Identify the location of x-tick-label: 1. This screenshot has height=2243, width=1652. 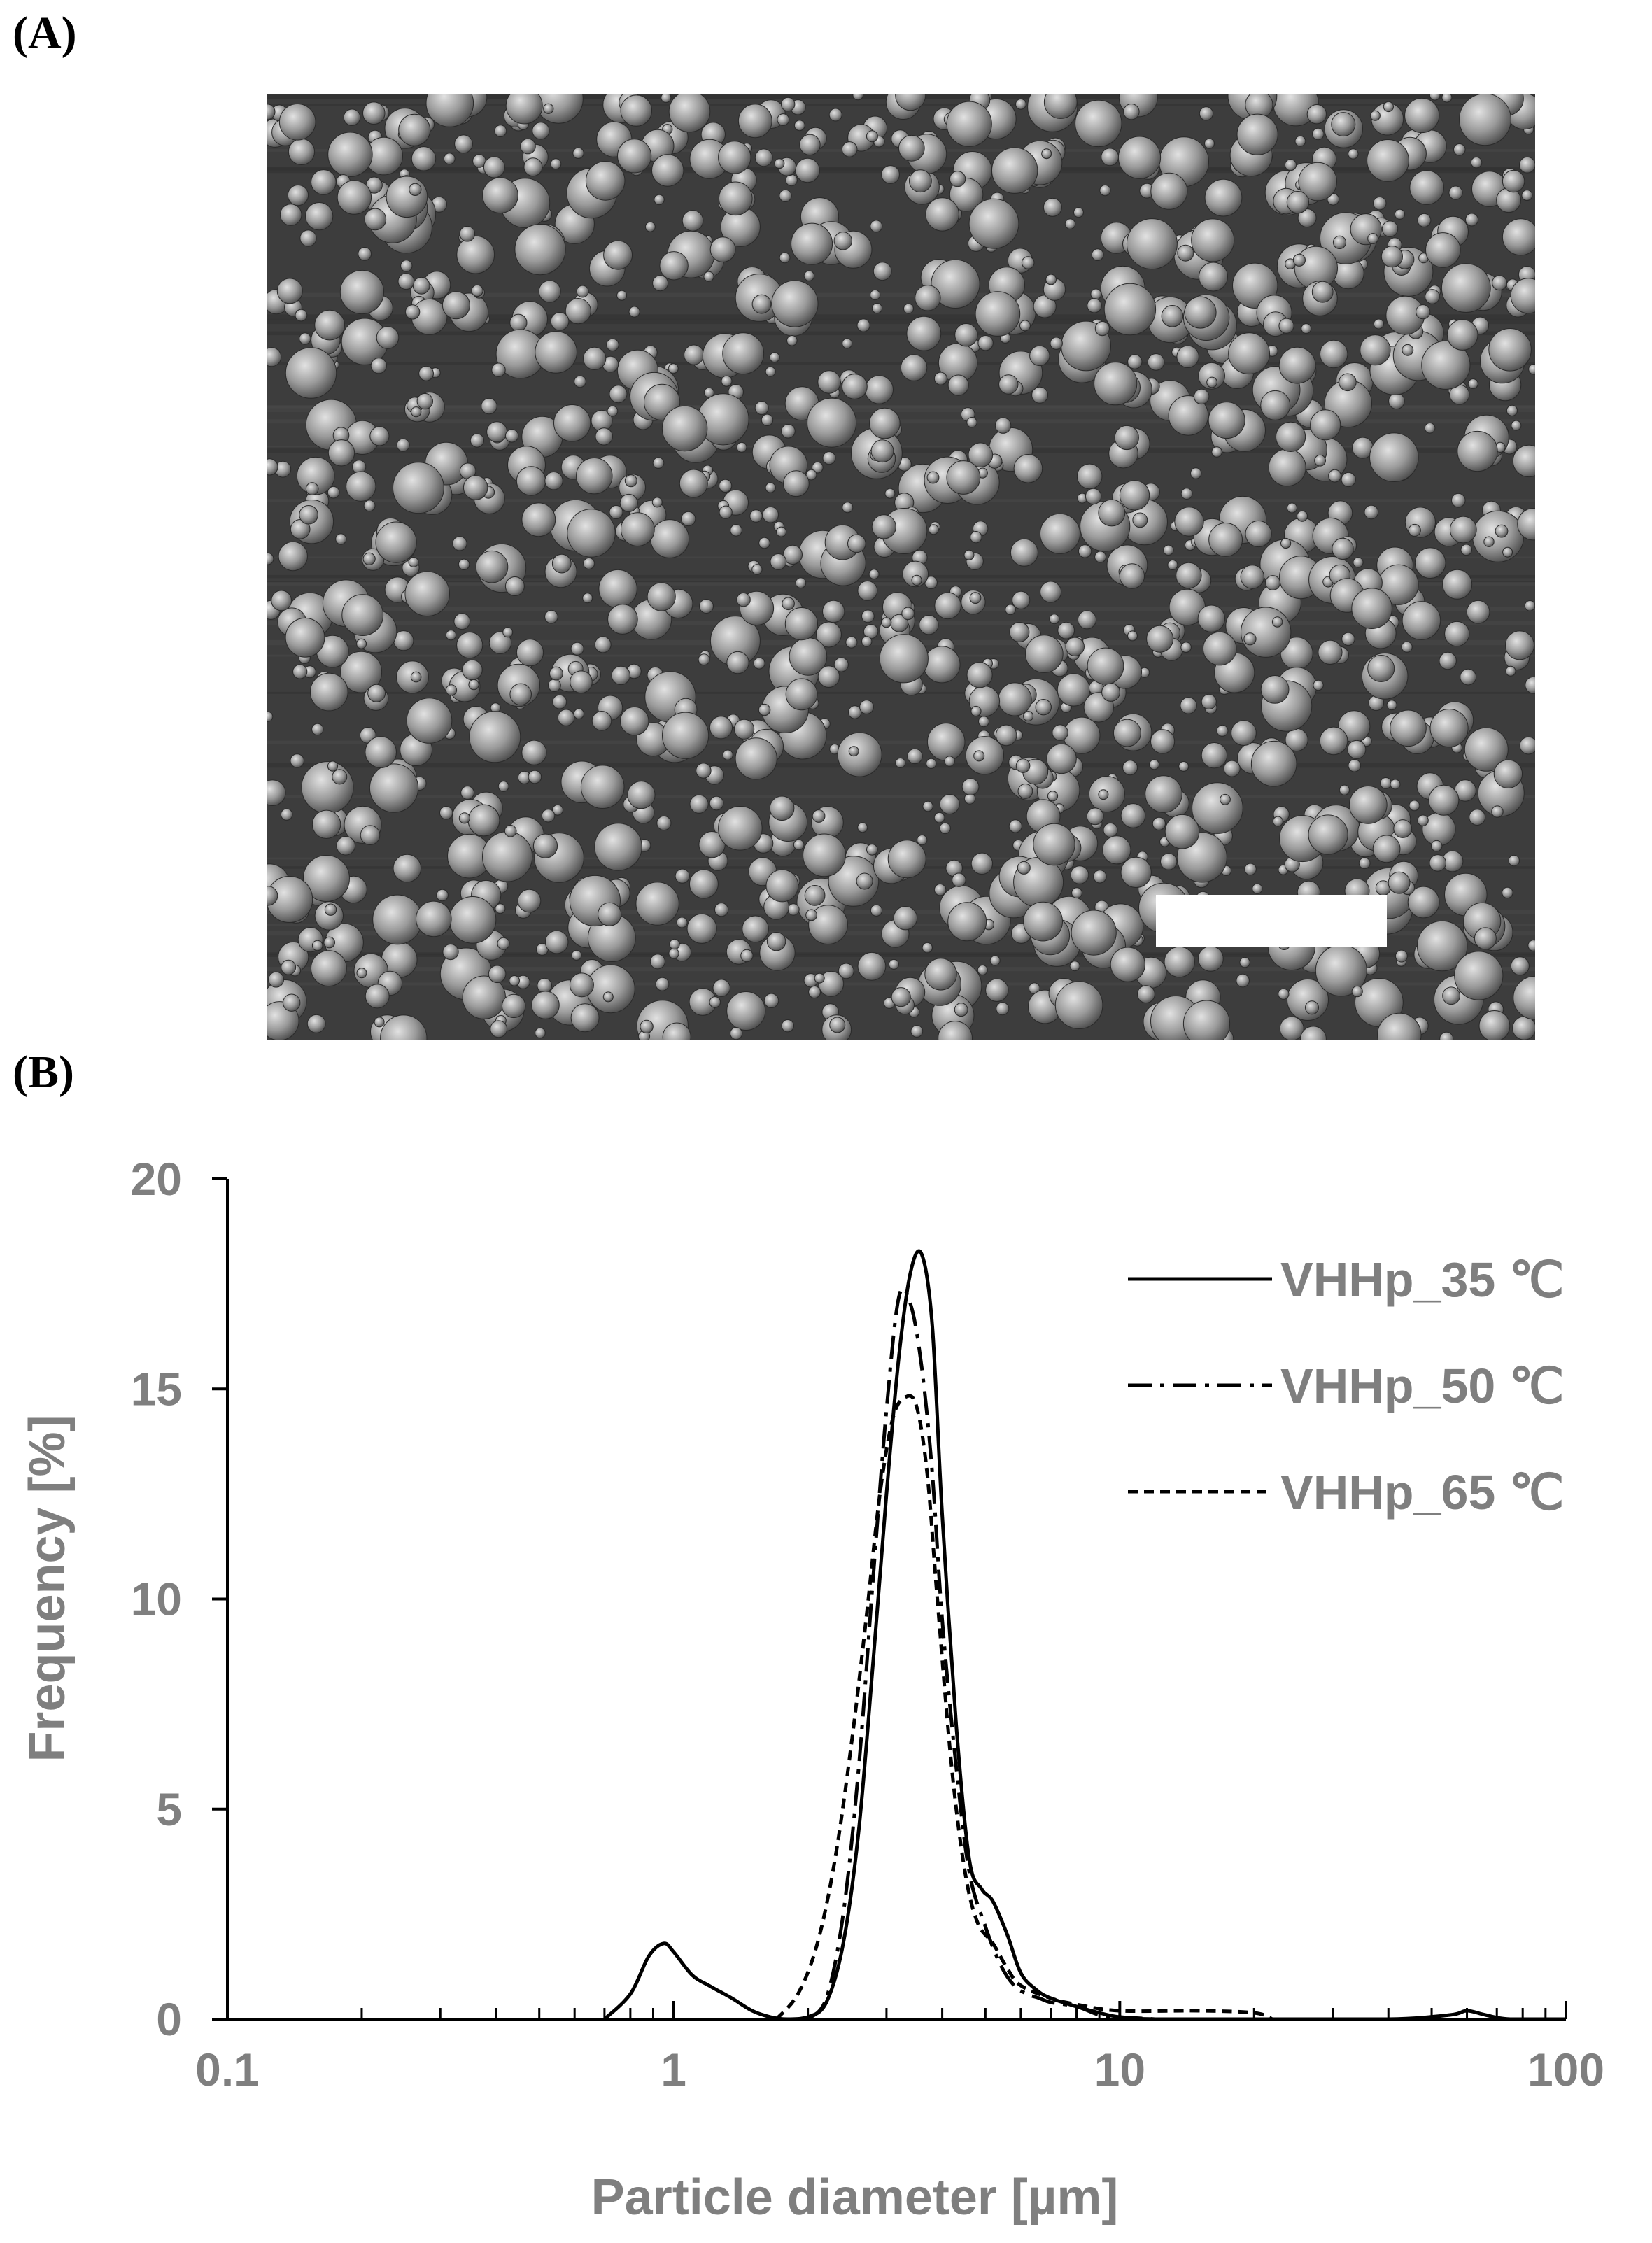
(673, 2069).